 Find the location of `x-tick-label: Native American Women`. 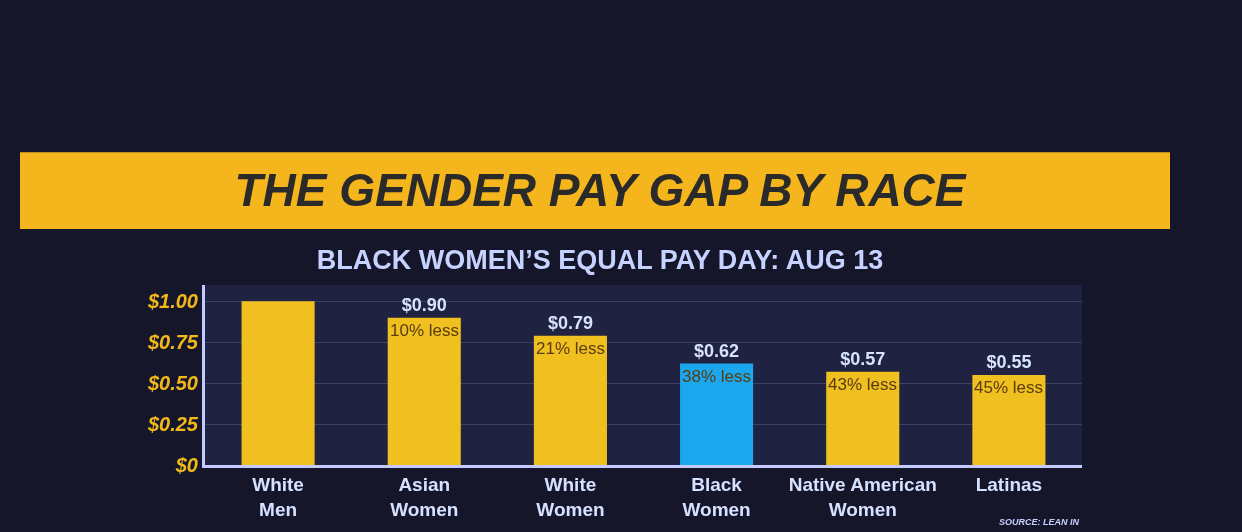

x-tick-label: Native American Women is located at coordinates (862, 496).